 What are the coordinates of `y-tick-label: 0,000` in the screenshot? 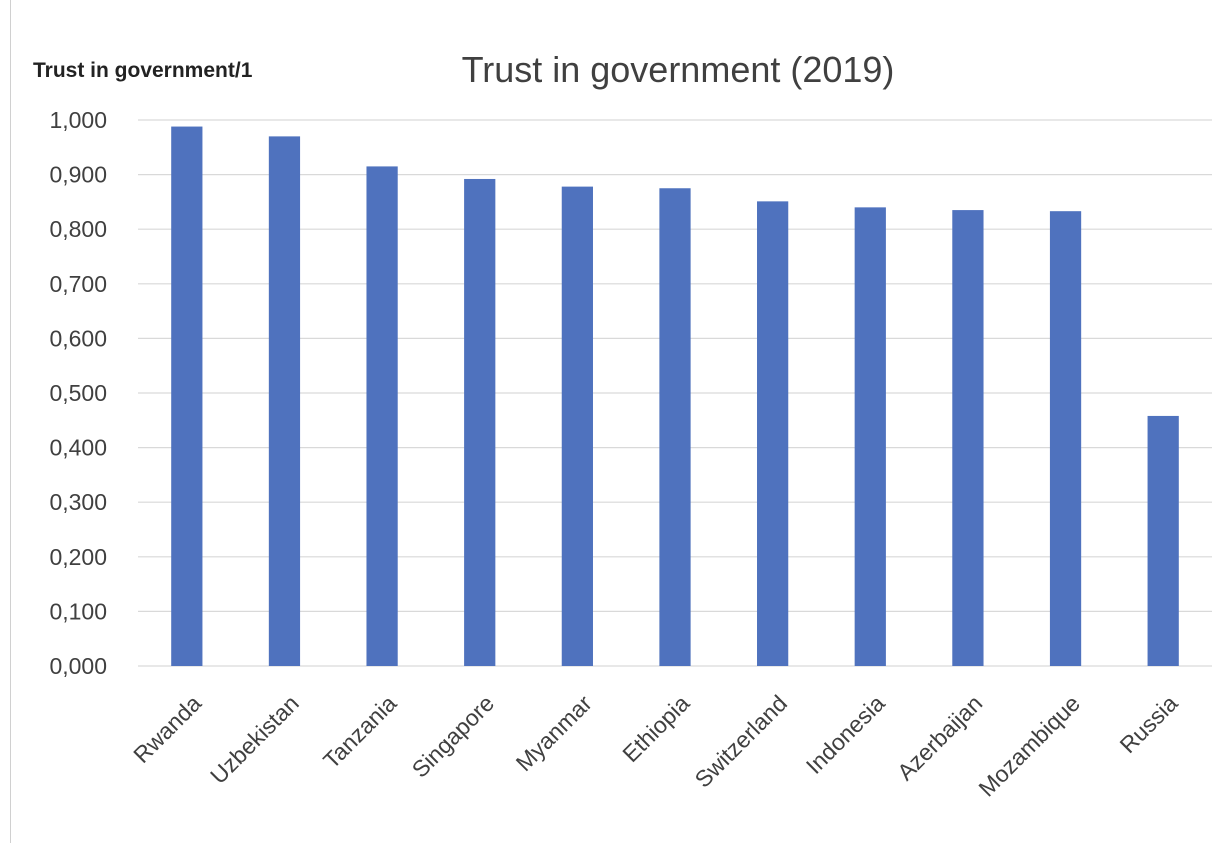 It's located at (78, 666).